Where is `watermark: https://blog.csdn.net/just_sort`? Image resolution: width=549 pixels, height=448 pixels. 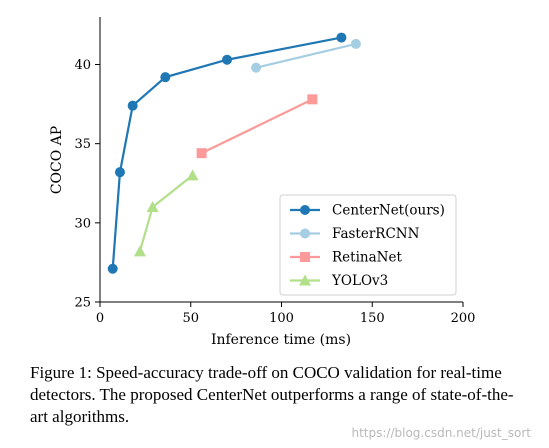
watermark: https://blog.csdn.net/just_sort is located at coordinates (441, 433).